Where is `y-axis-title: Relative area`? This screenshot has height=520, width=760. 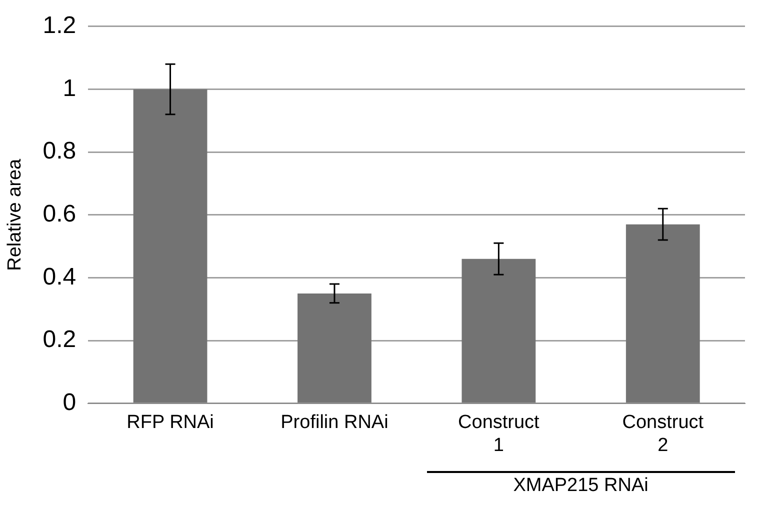
y-axis-title: Relative area is located at coordinates (15, 214).